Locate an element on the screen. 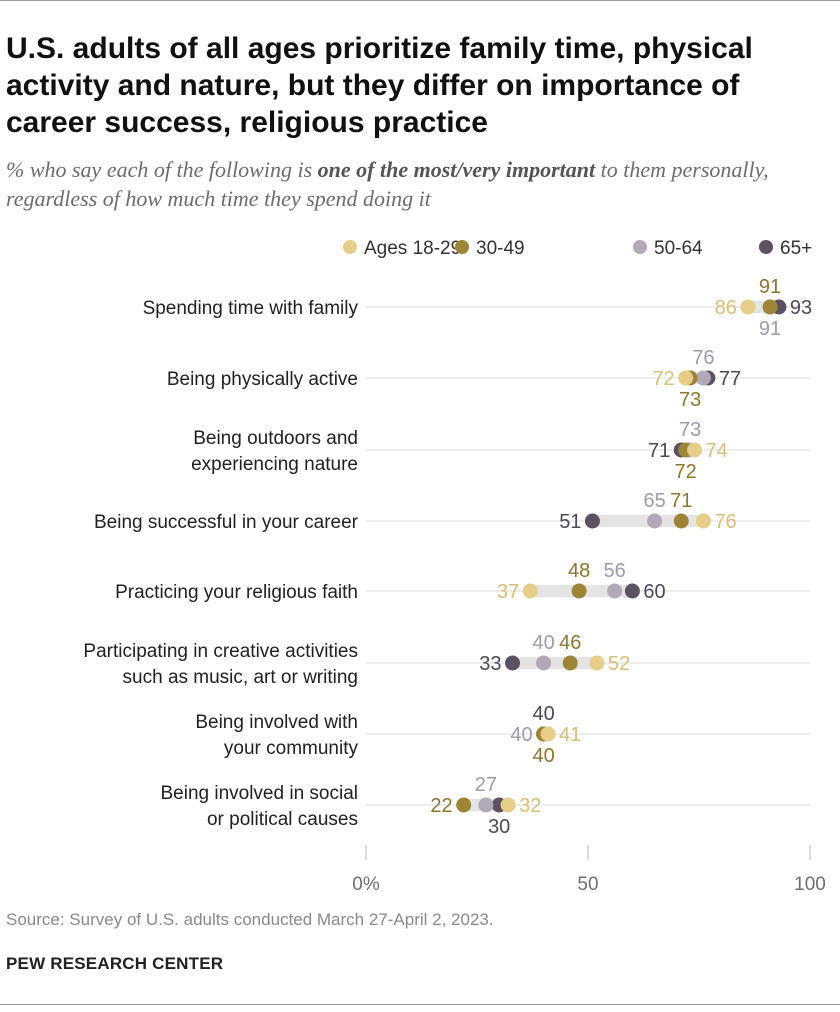 The image size is (840, 1012). category-label: Being physically active is located at coordinates (262, 379).